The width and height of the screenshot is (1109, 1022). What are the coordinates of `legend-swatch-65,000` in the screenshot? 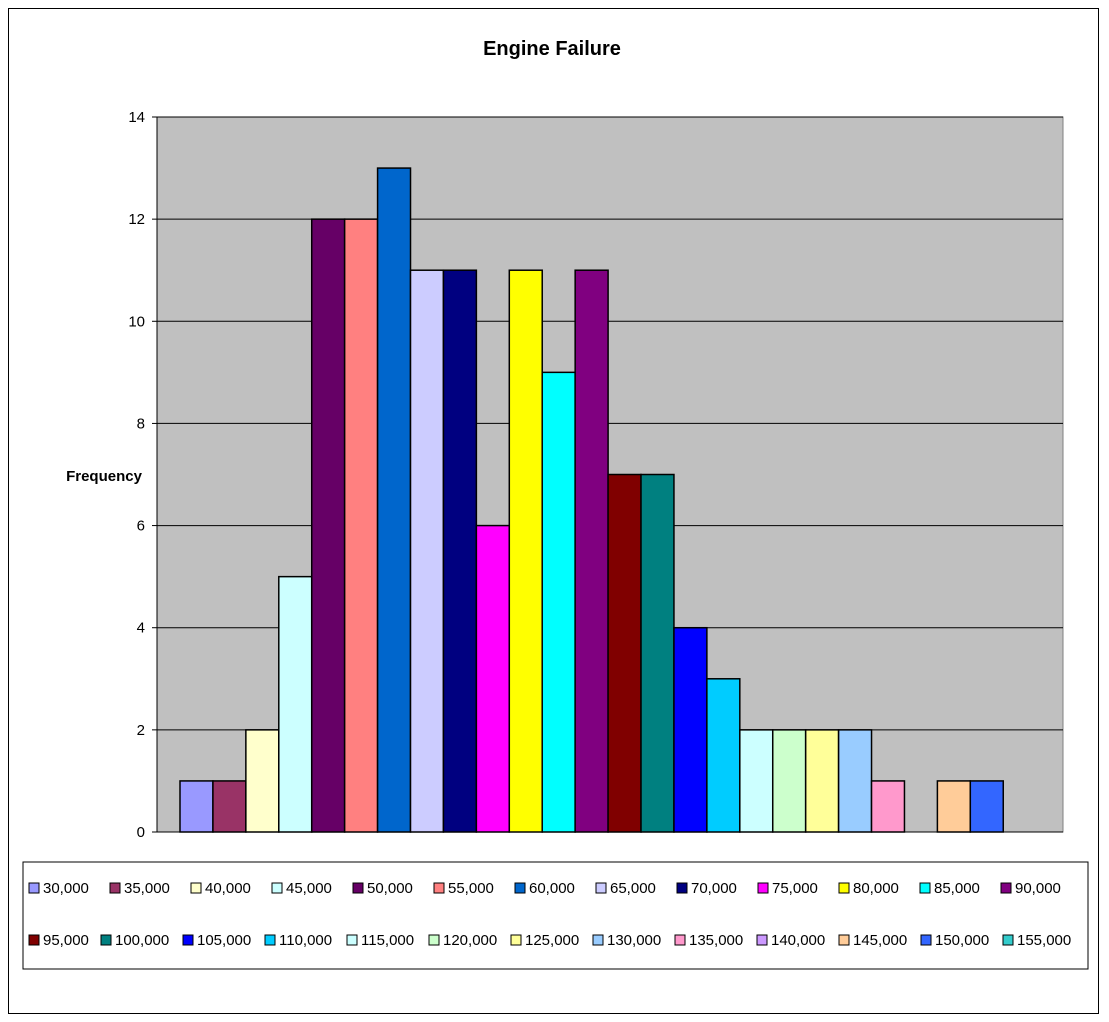 It's located at (601, 888).